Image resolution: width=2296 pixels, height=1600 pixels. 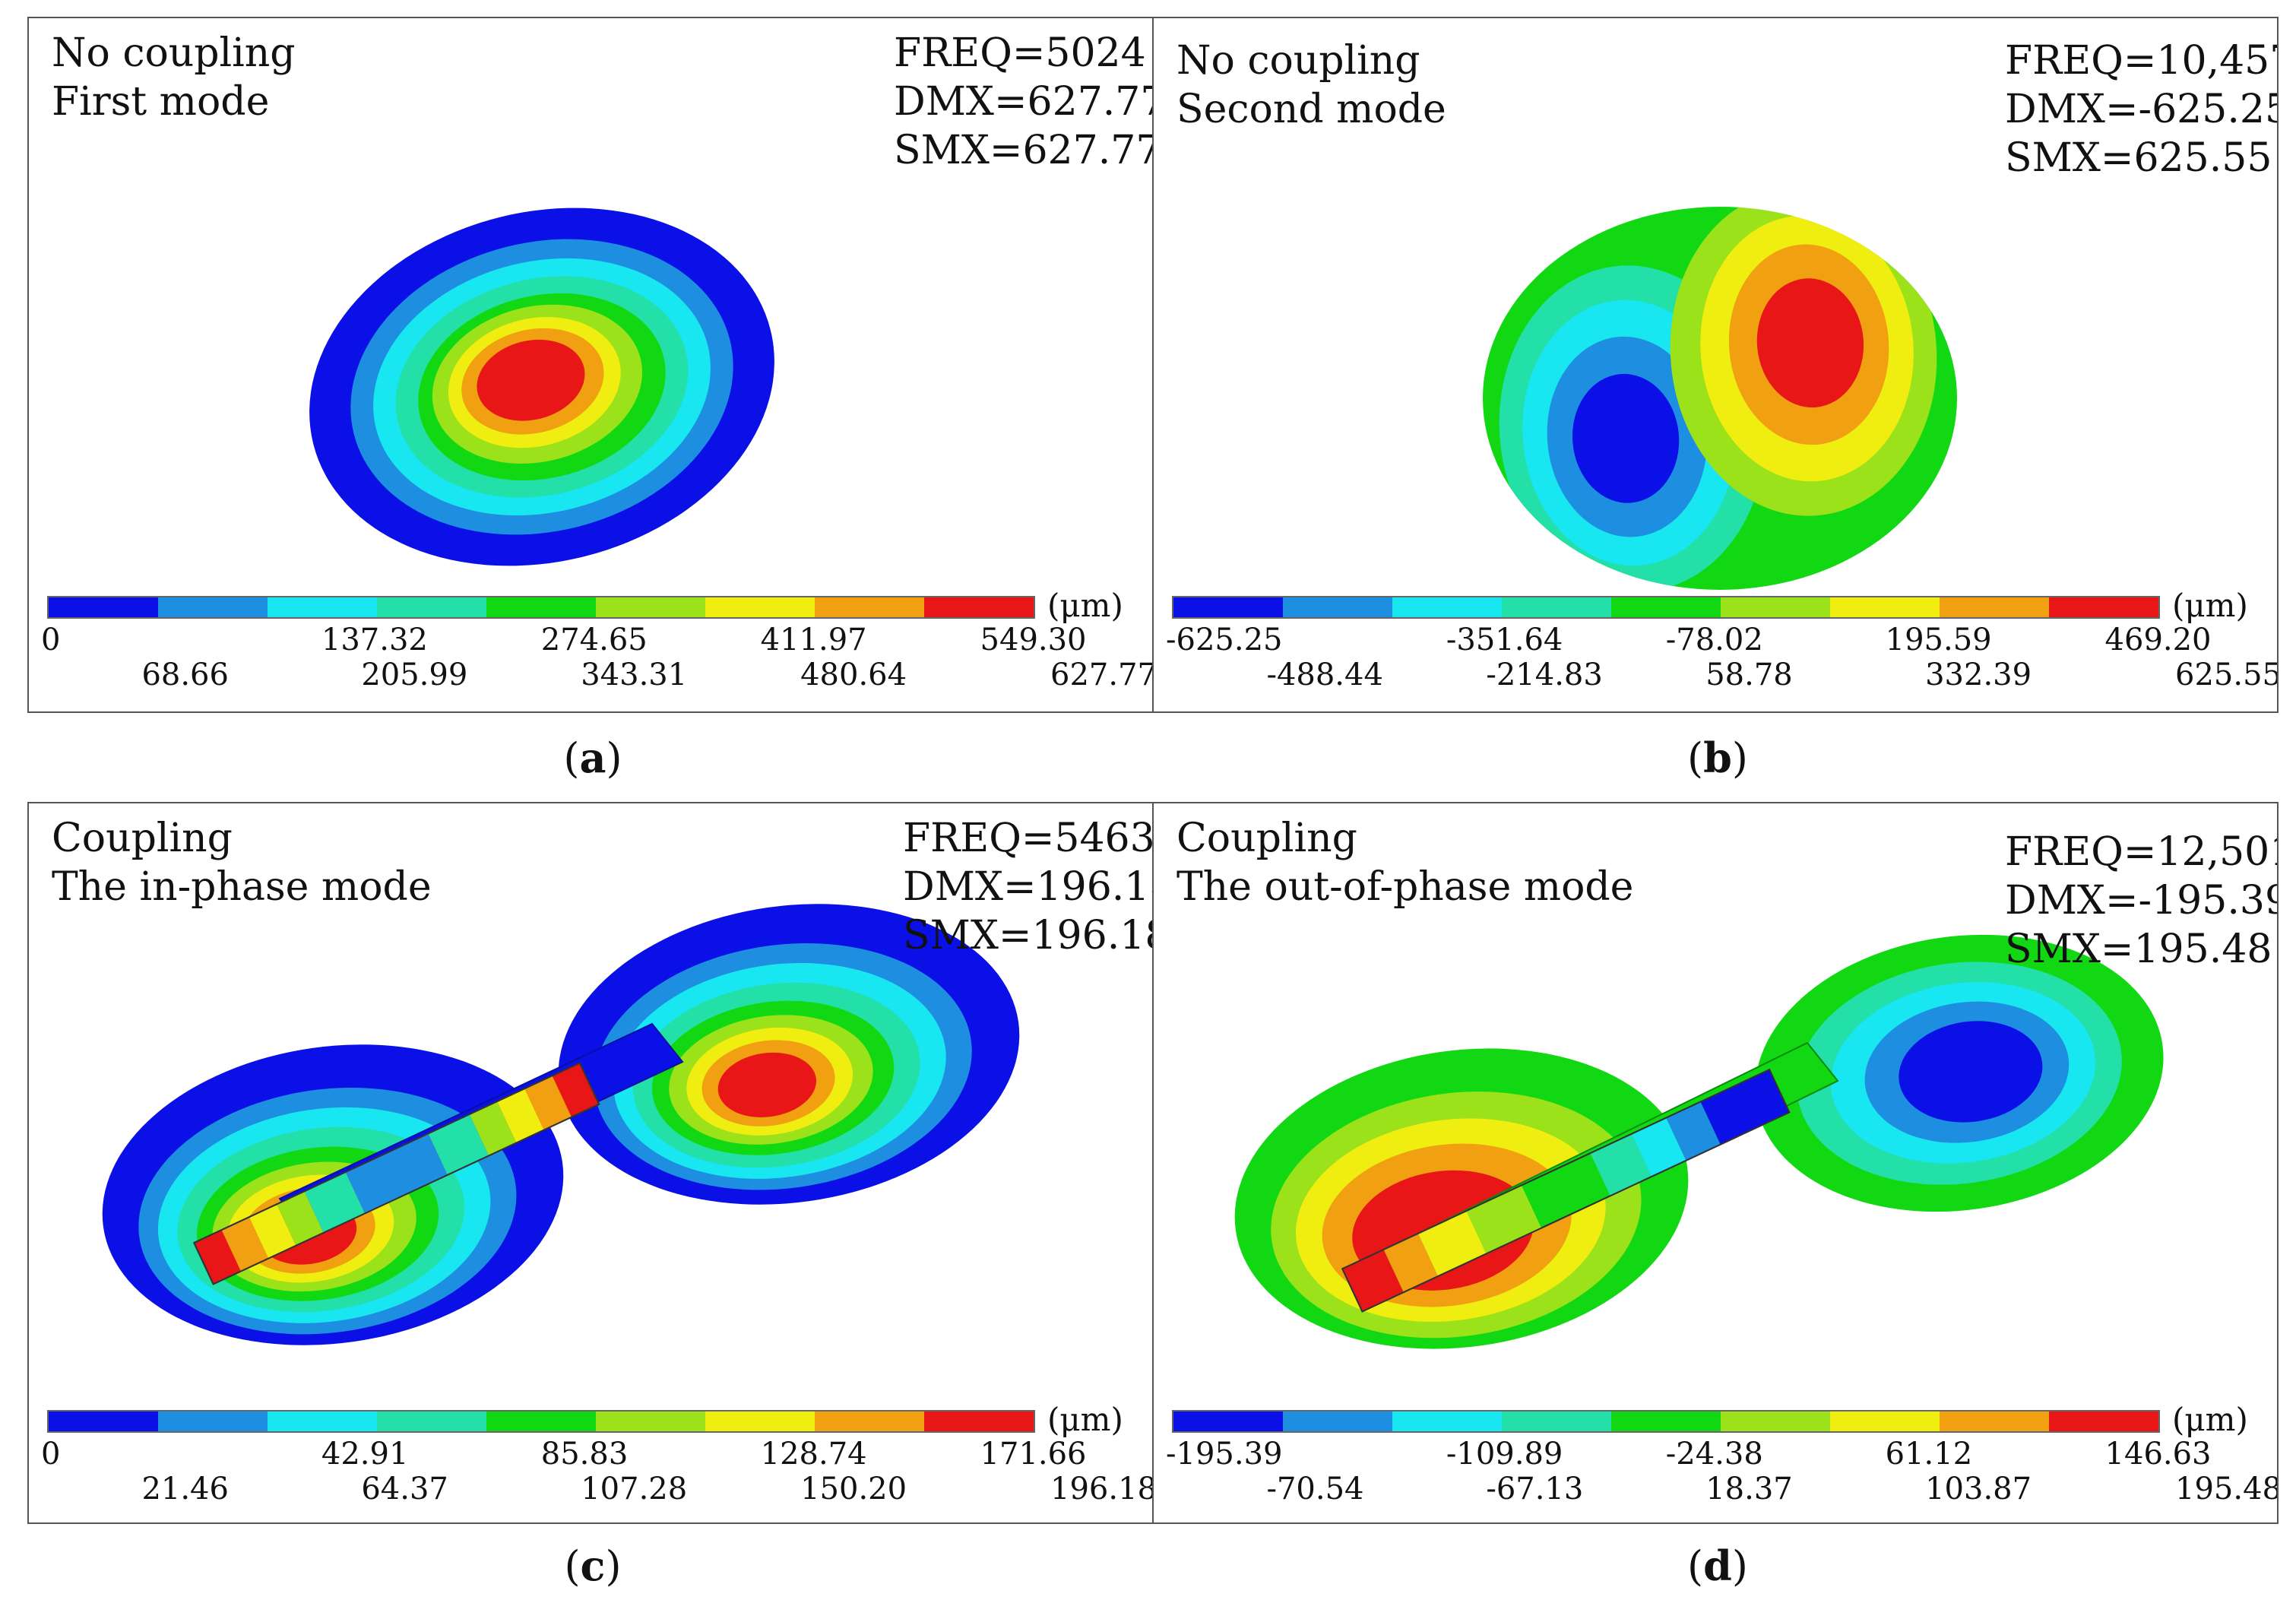 What do you see at coordinates (2158, 640) in the screenshot?
I see `tick-label-top: 469.20` at bounding box center [2158, 640].